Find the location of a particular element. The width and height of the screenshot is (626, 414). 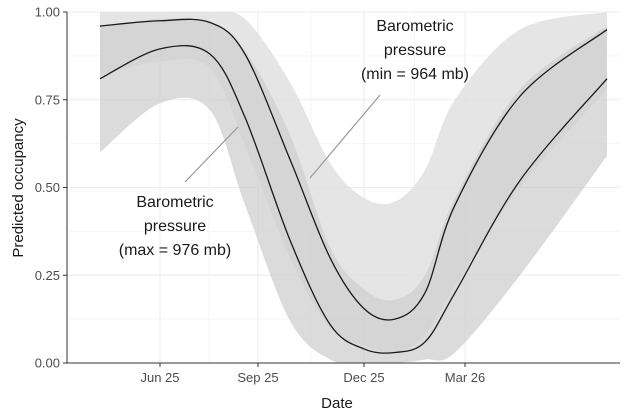

x-tick-label: Jun 25 is located at coordinates (159, 377).